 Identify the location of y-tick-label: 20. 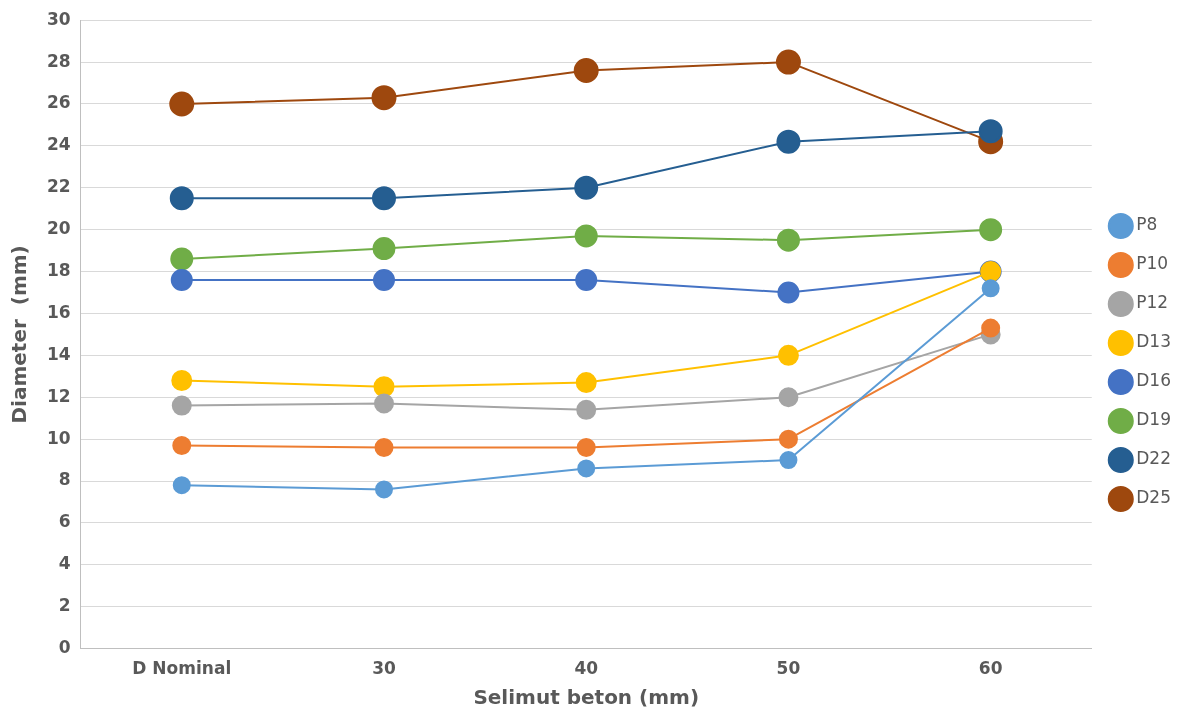
(58, 228).